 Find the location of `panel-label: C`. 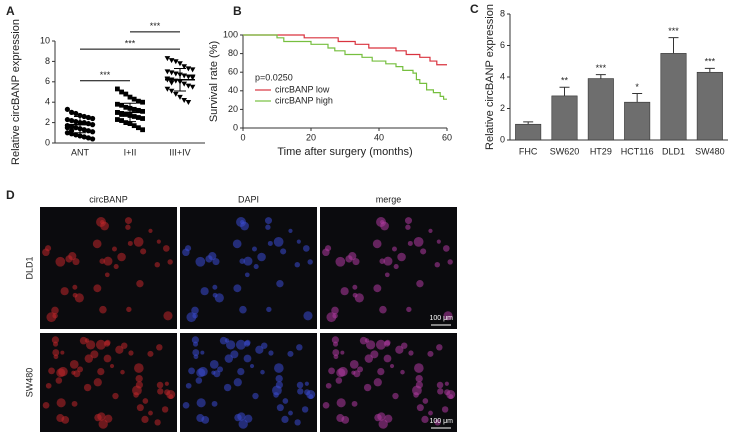

panel-label: C is located at coordinates (474, 9).